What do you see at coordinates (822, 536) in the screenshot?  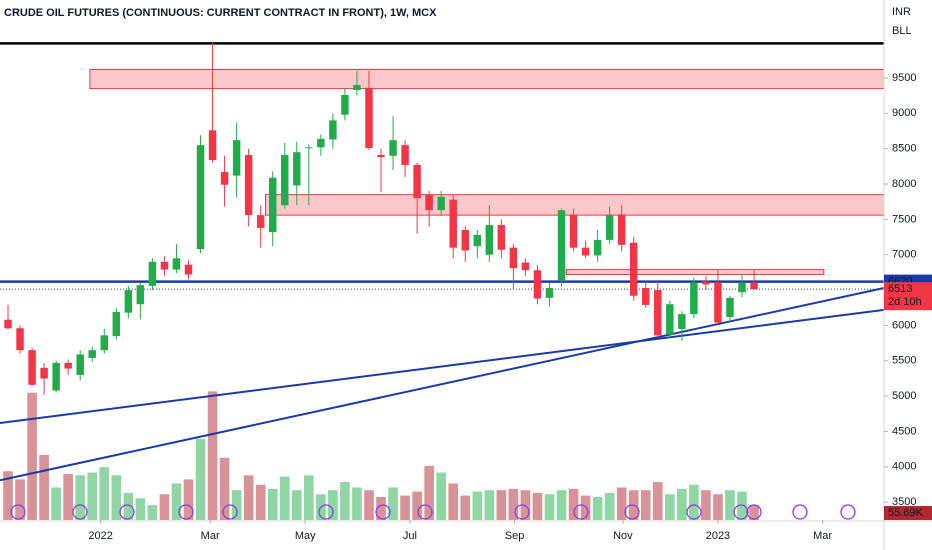 I see `x-tick-label: Mar` at bounding box center [822, 536].